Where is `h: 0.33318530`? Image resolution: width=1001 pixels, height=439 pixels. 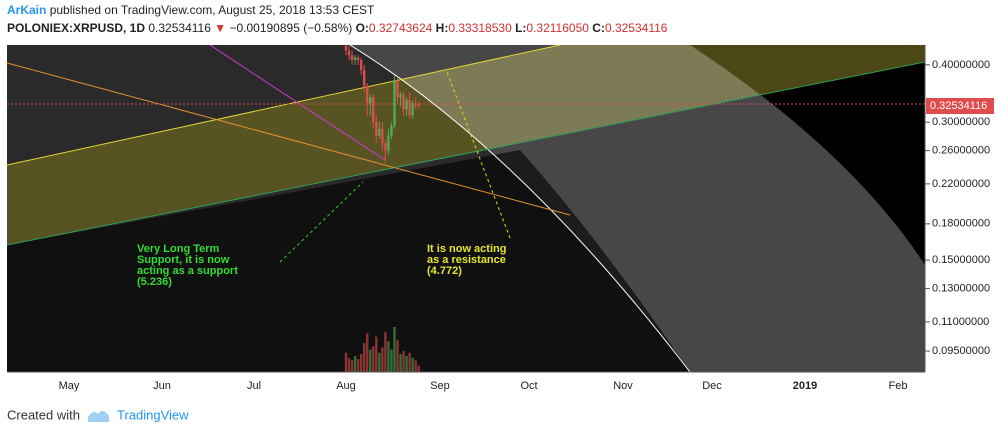
h: 0.33318530 is located at coordinates (480, 28).